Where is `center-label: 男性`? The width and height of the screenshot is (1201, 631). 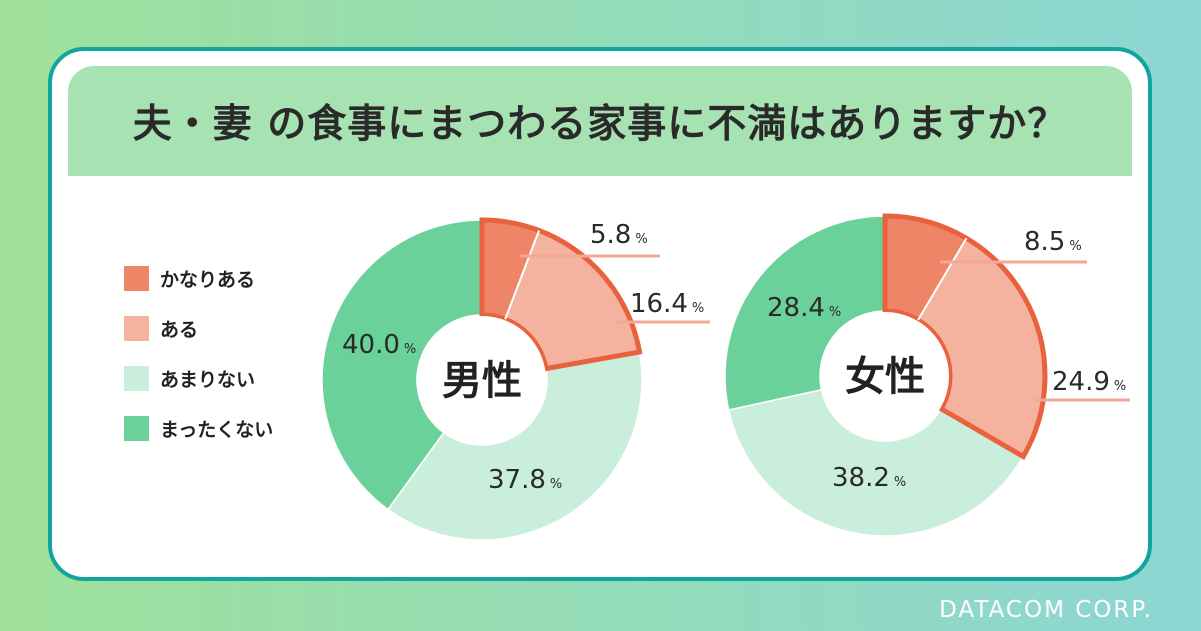
center-label: 男性 is located at coordinates (482, 381).